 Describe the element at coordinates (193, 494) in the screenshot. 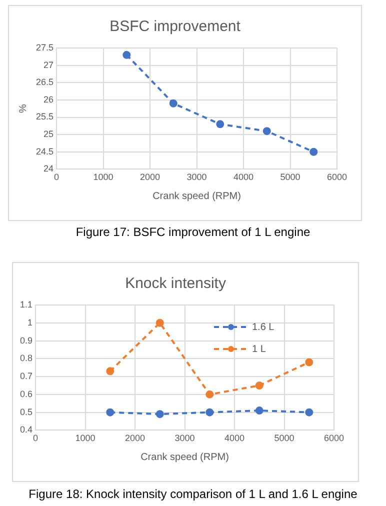

I see `caption: Figure 18: Knock intensity comparison of 1 L and 1.6 L engine` at that location.